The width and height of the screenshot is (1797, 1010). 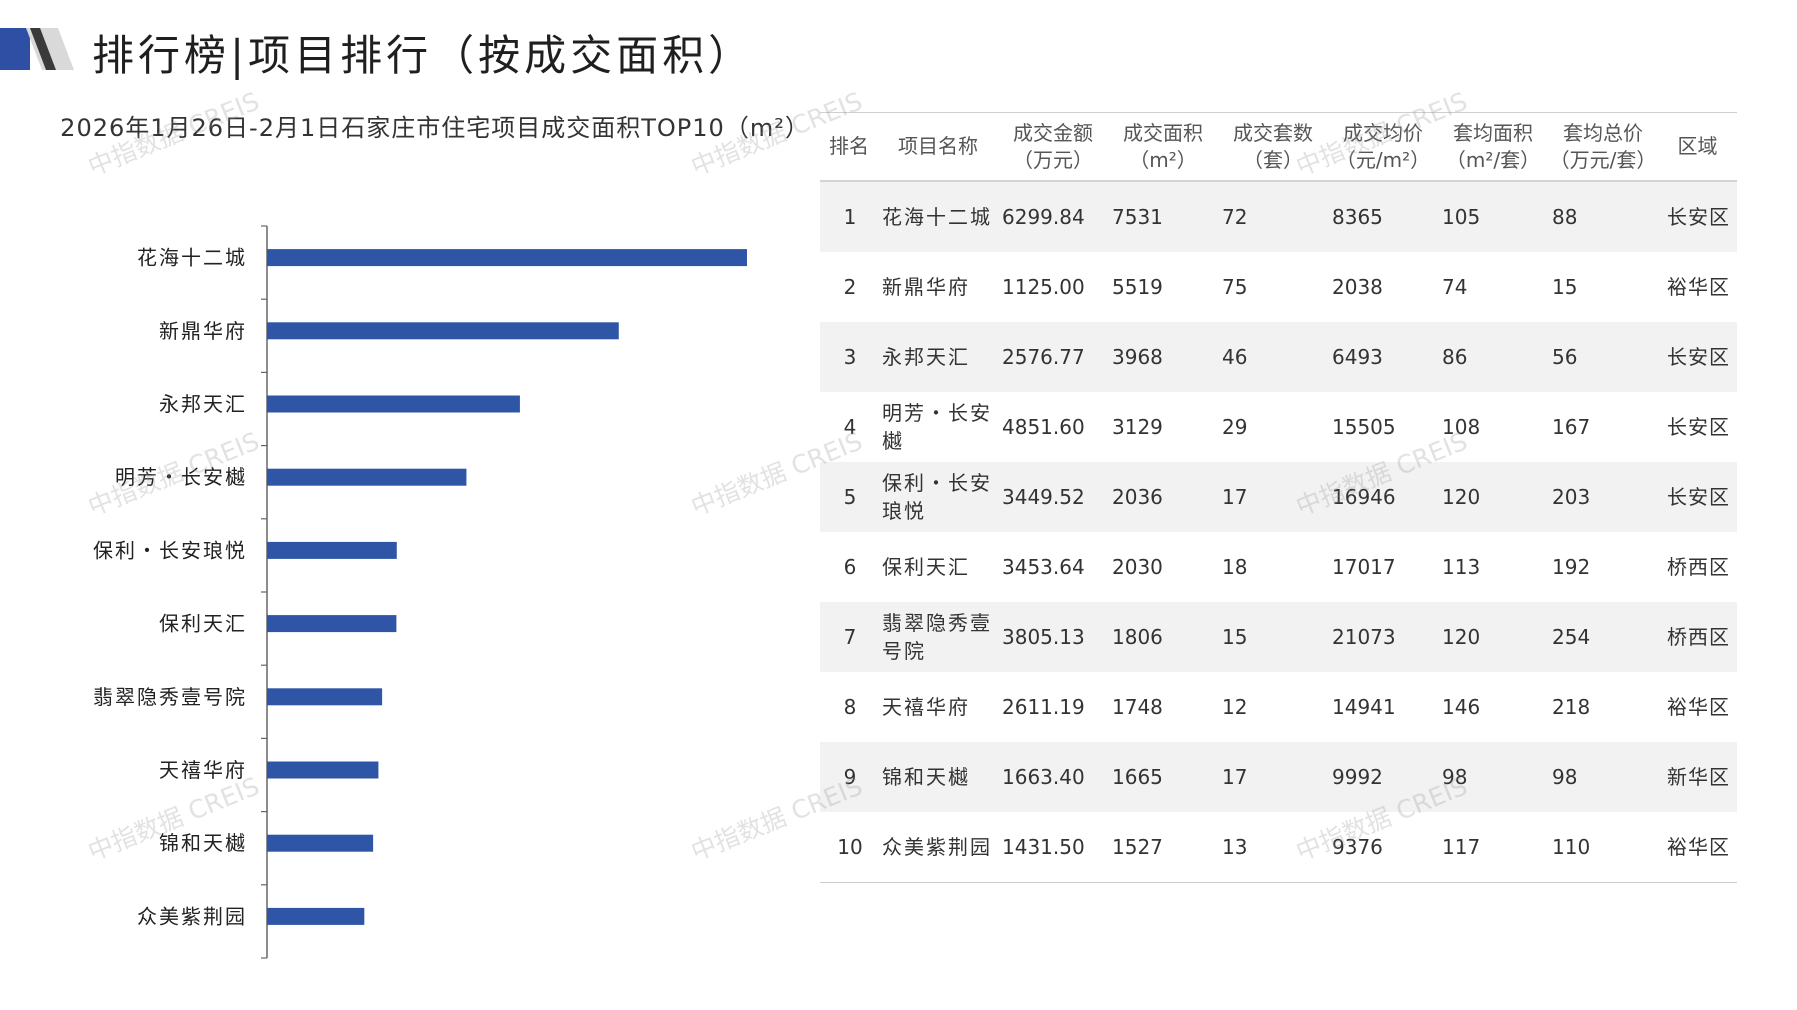 I want to click on table-cell: 花海十二城, so click(x=937, y=217).